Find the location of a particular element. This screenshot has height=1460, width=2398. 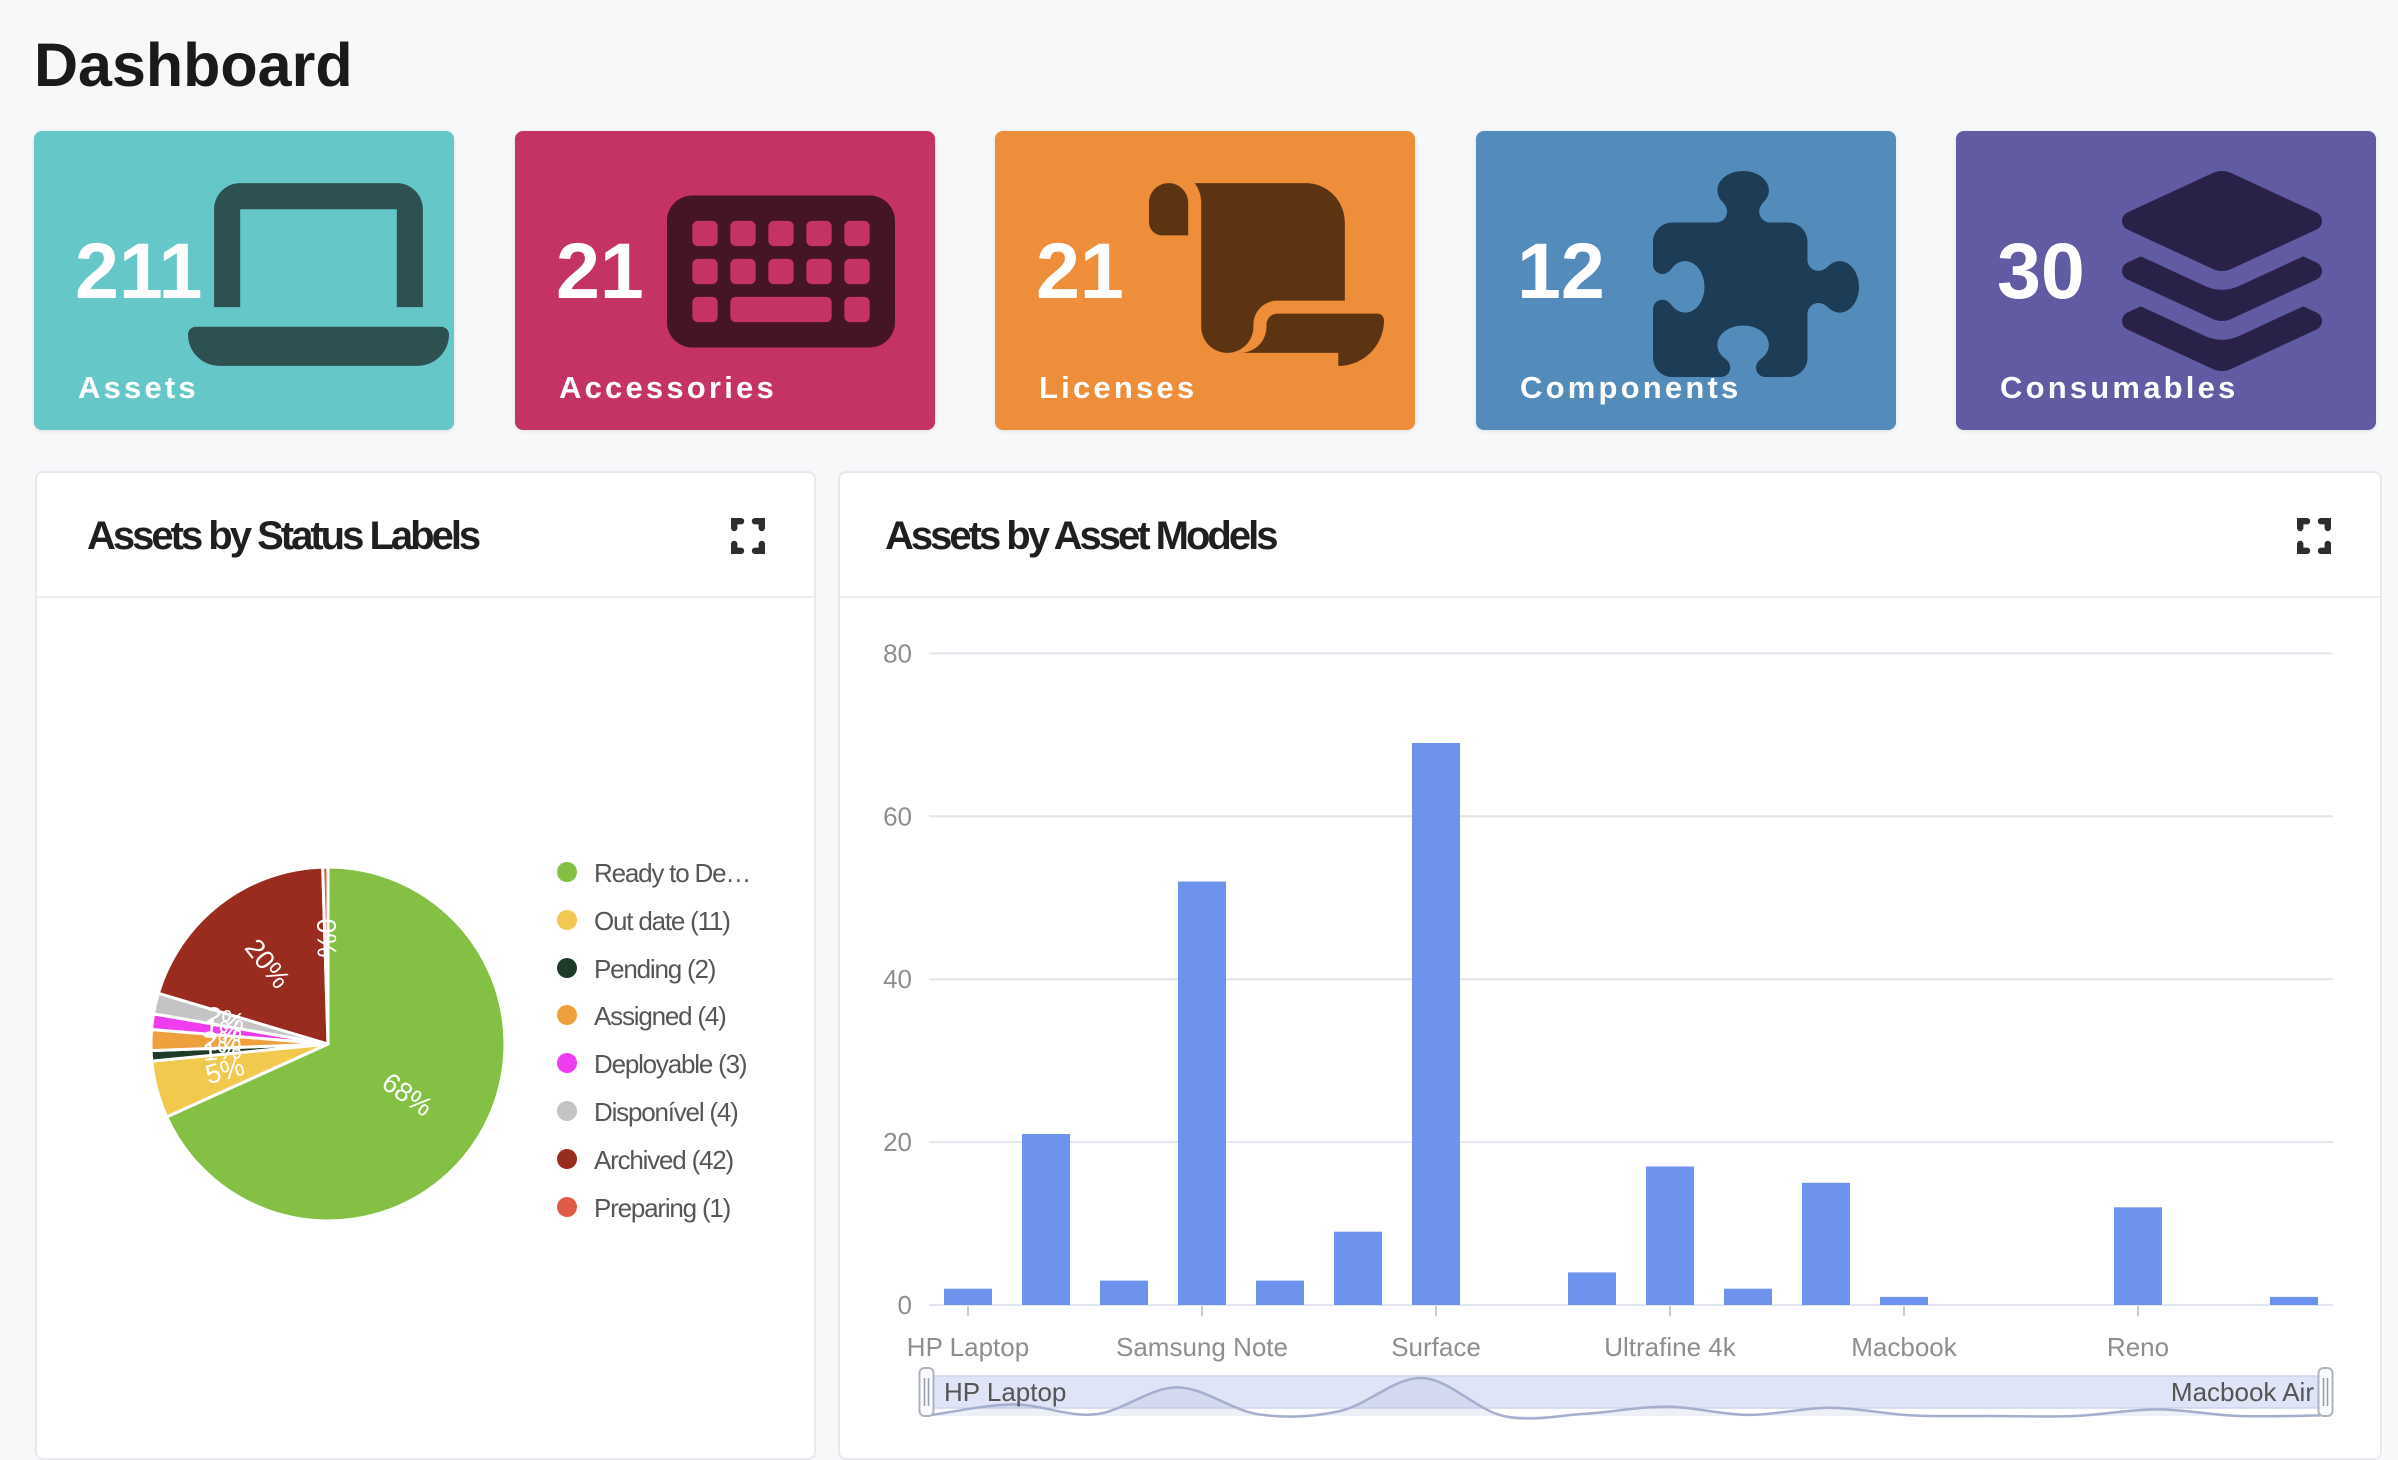

svg-text: Samsung Note is located at coordinates (1202, 1347).